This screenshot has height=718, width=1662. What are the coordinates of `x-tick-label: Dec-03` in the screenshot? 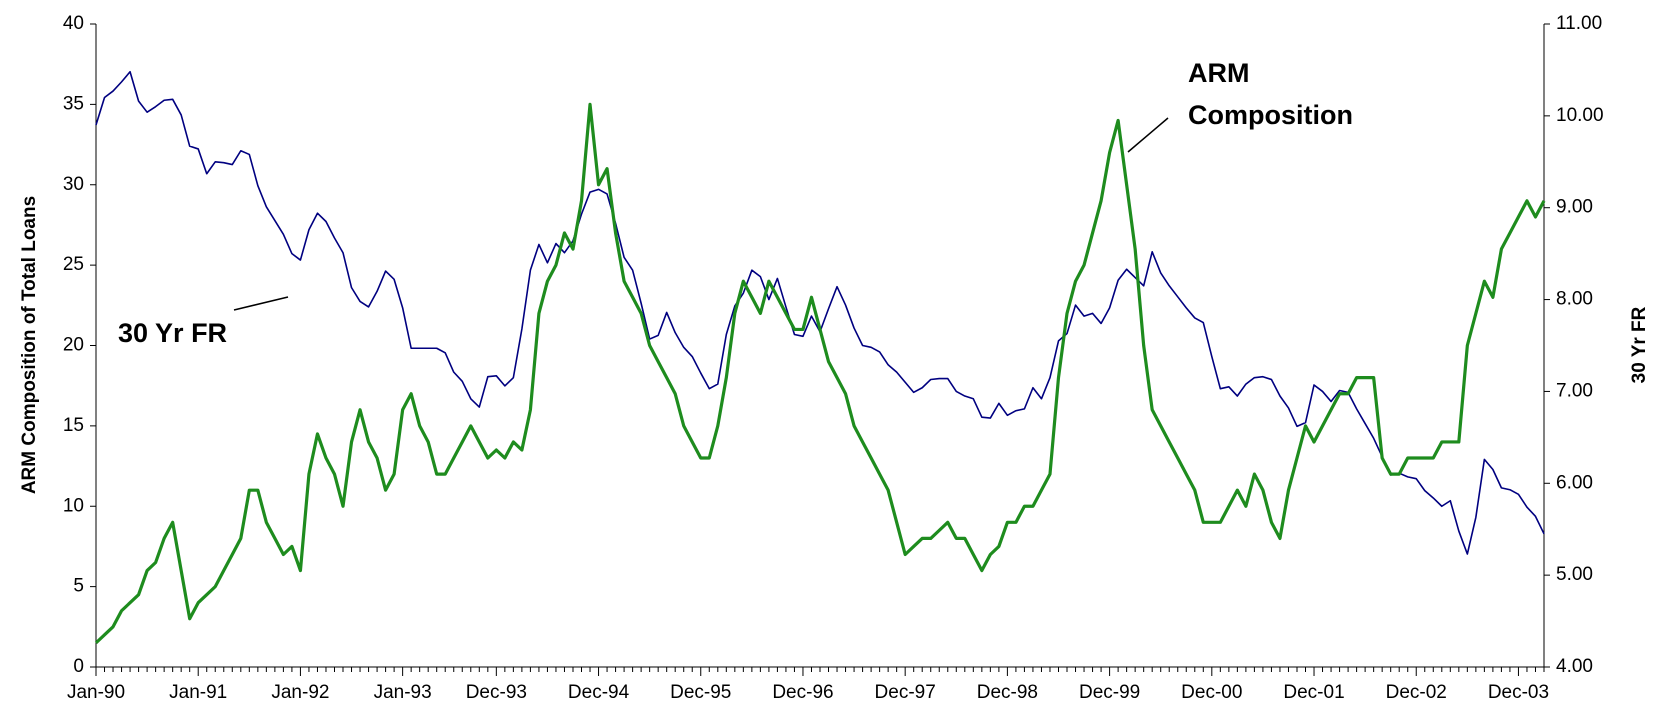 It's located at (1518, 692).